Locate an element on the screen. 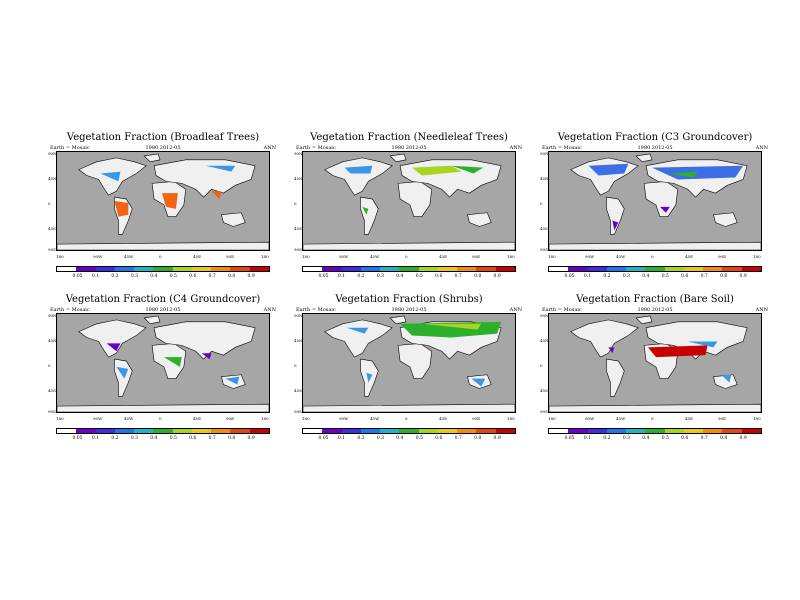  colorbar-tick-label: 0.6 is located at coordinates (685, 276).